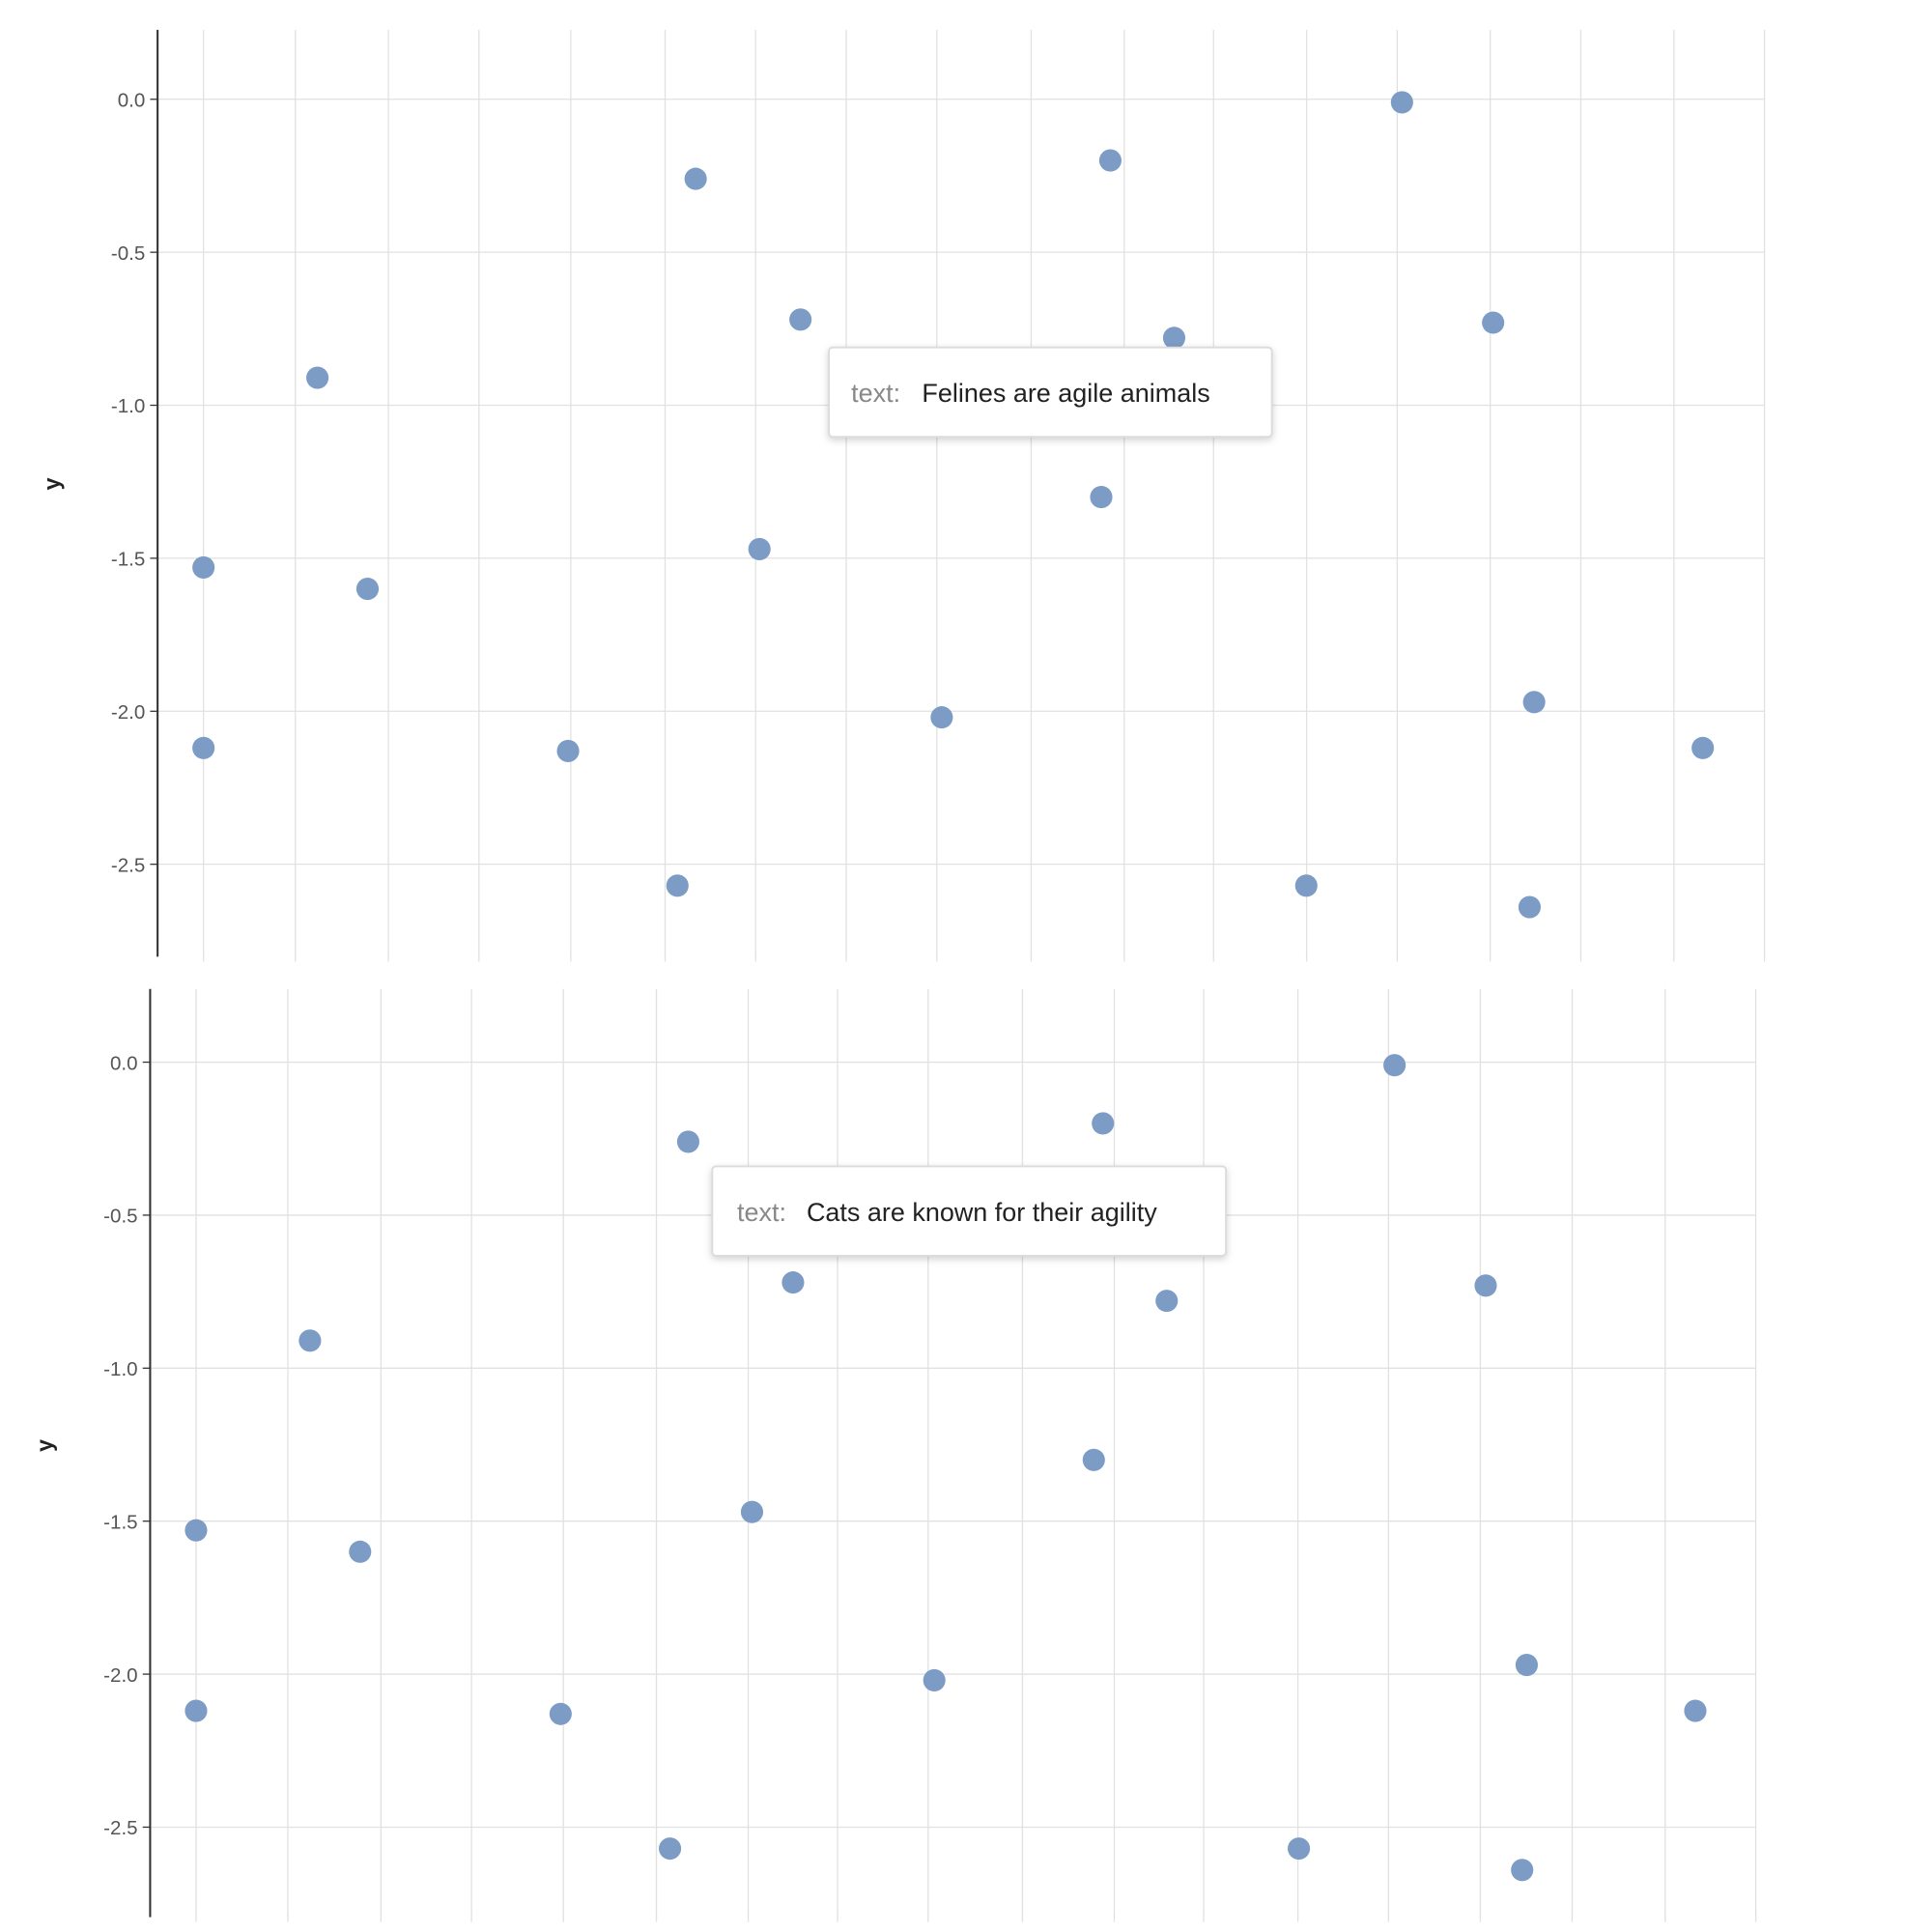 The height and width of the screenshot is (1932, 1932). Describe the element at coordinates (982, 1212) in the screenshot. I see `tooltip-value: Cats are known for their agility` at that location.